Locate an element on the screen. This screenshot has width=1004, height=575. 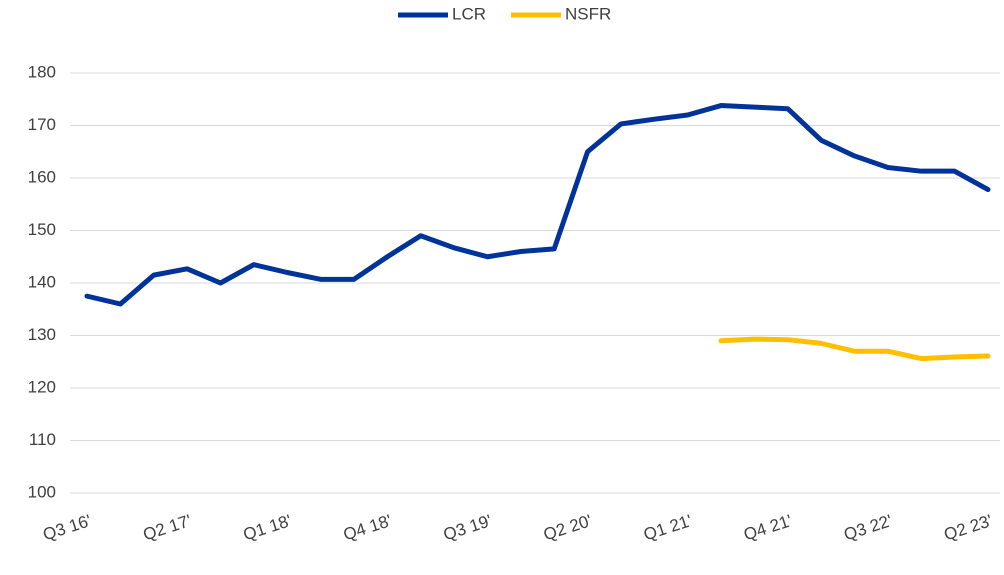
y-tick-label: 120 is located at coordinates (42, 386).